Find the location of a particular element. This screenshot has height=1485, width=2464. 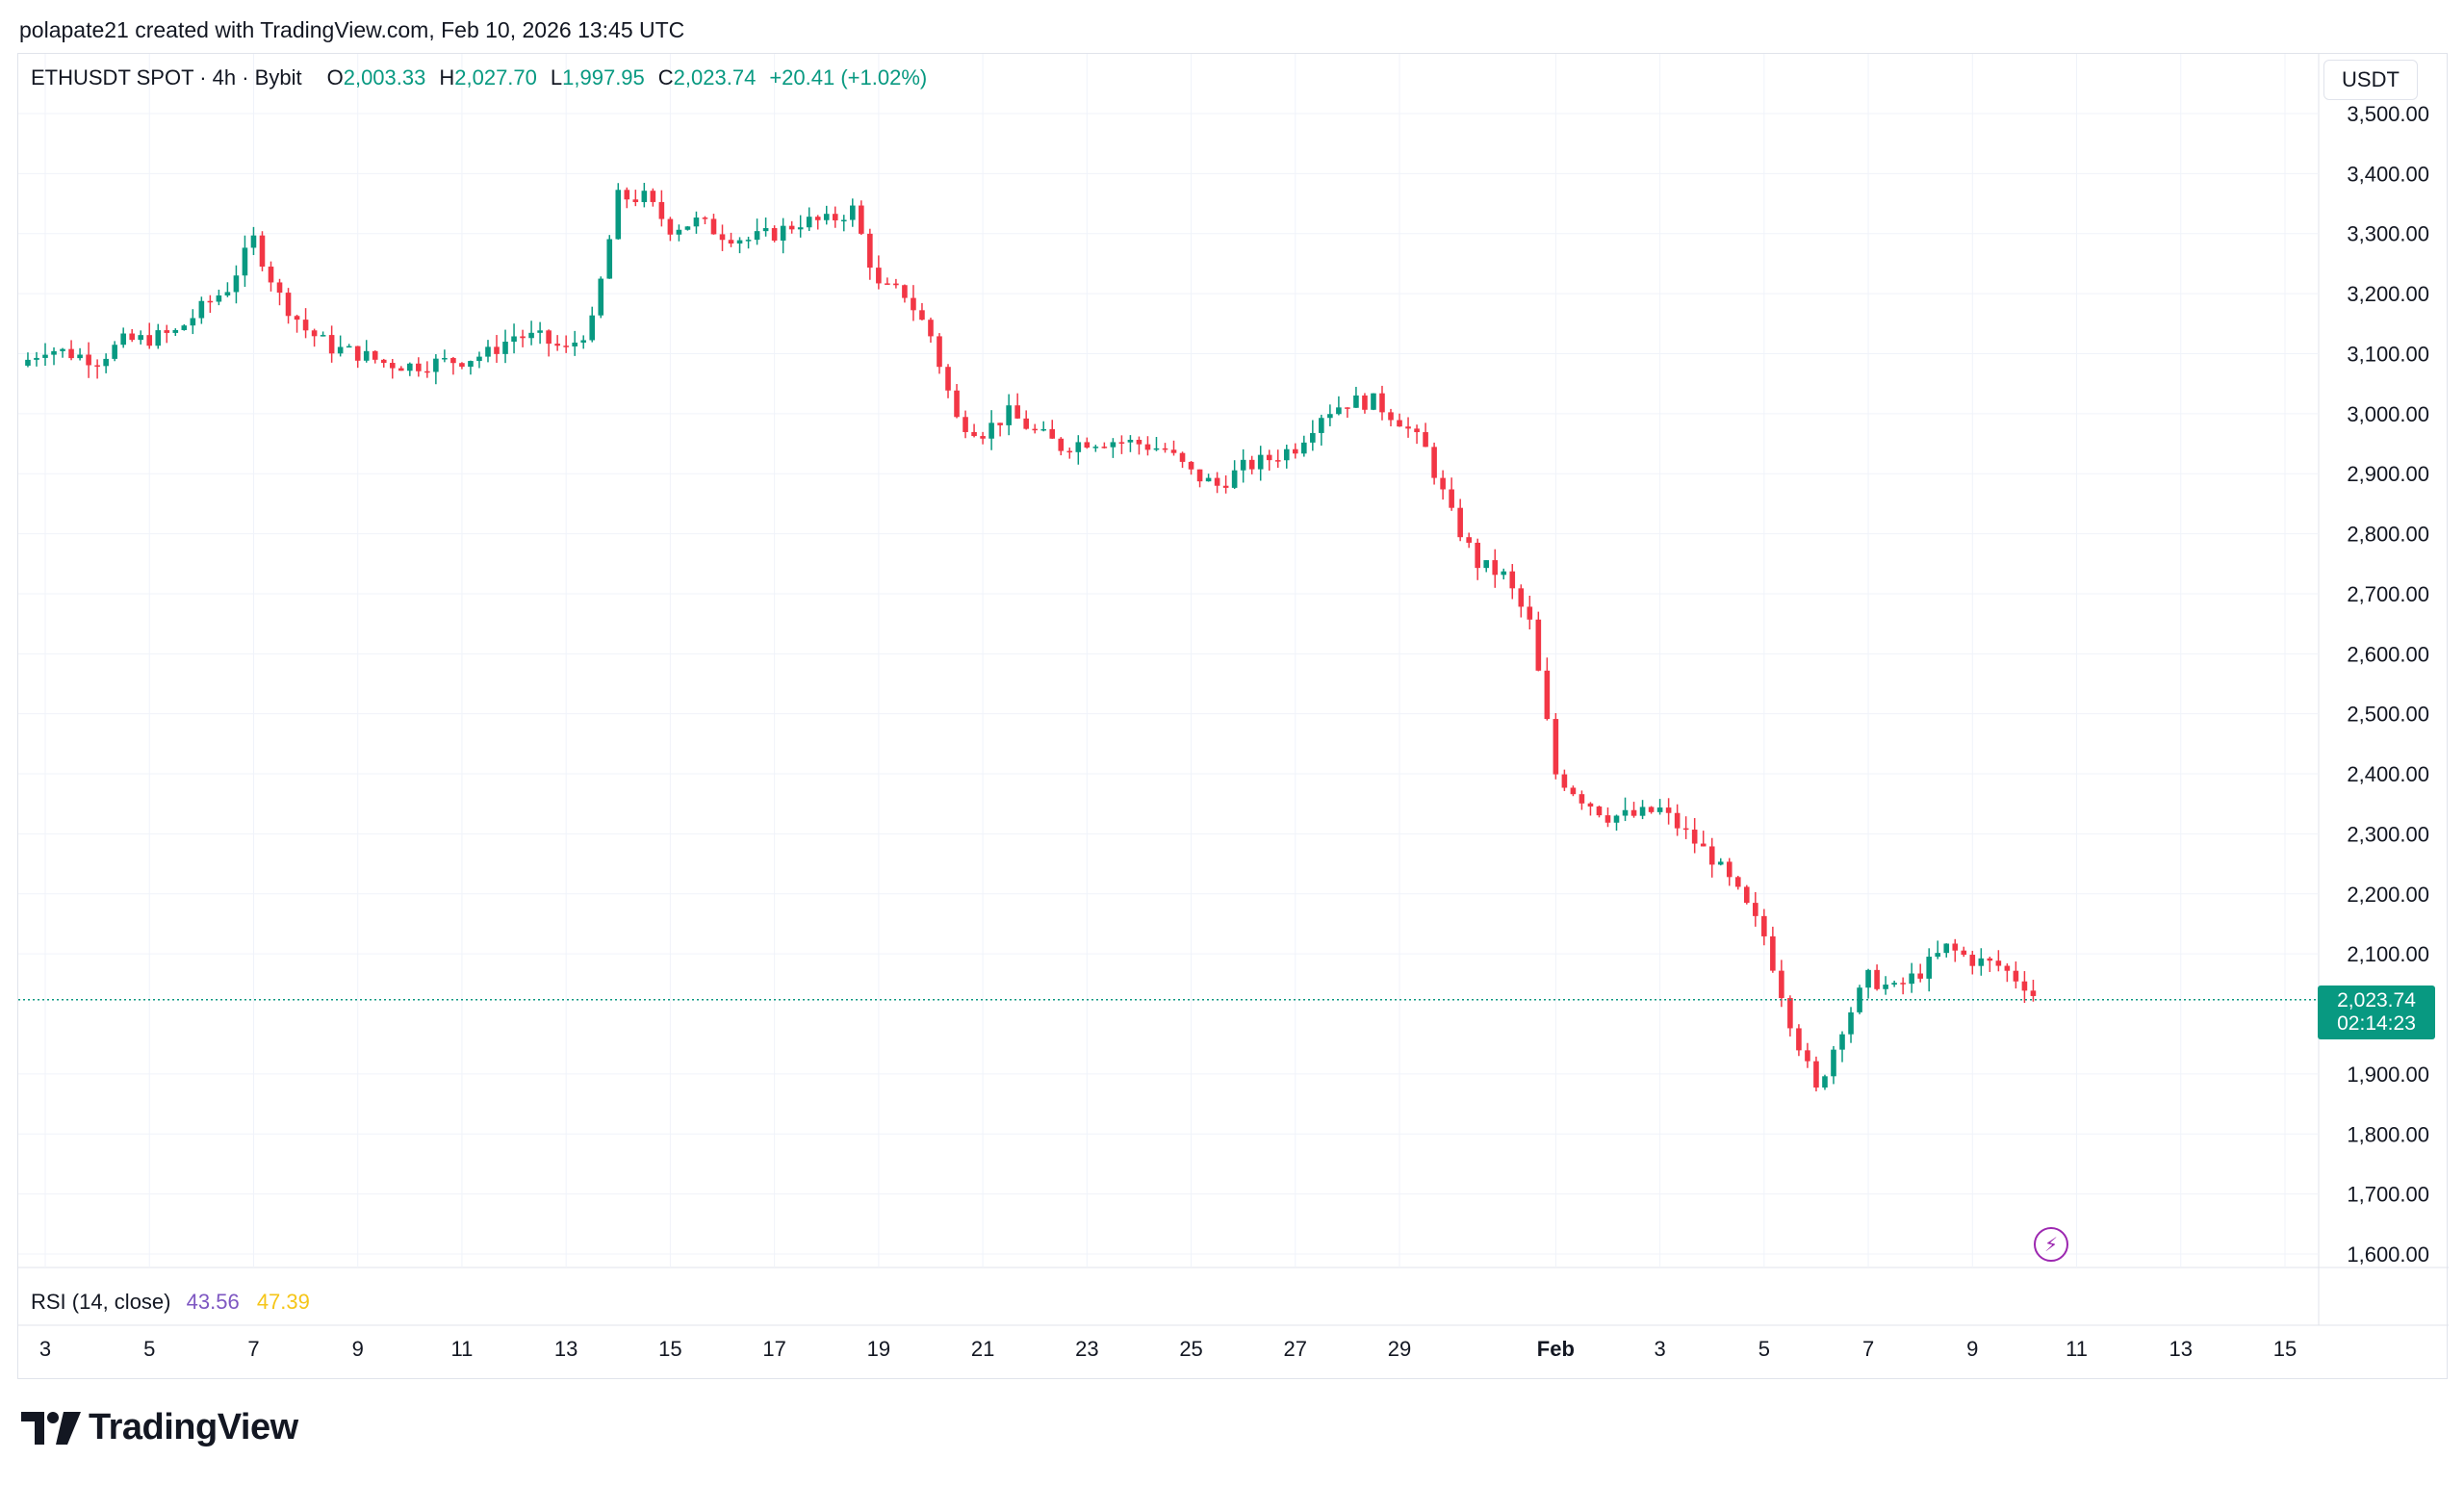

y-tick-label: 2,400.00 is located at coordinates (2388, 774).